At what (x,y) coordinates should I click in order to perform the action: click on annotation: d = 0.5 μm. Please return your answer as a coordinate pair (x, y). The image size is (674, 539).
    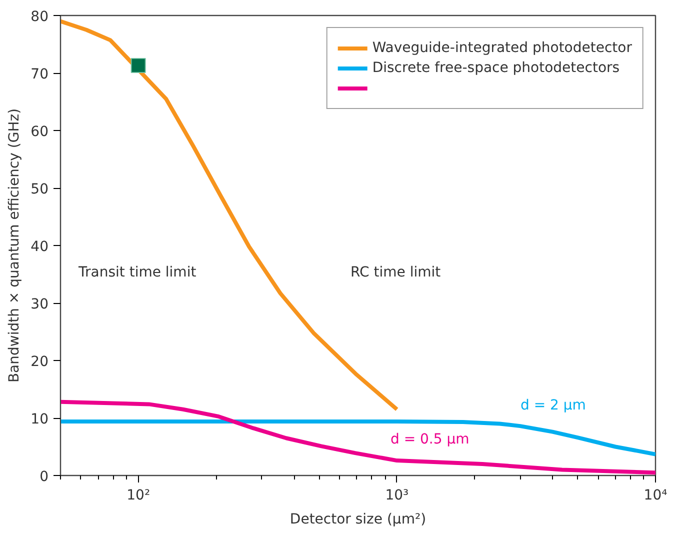
    Looking at the image, I should click on (430, 440).